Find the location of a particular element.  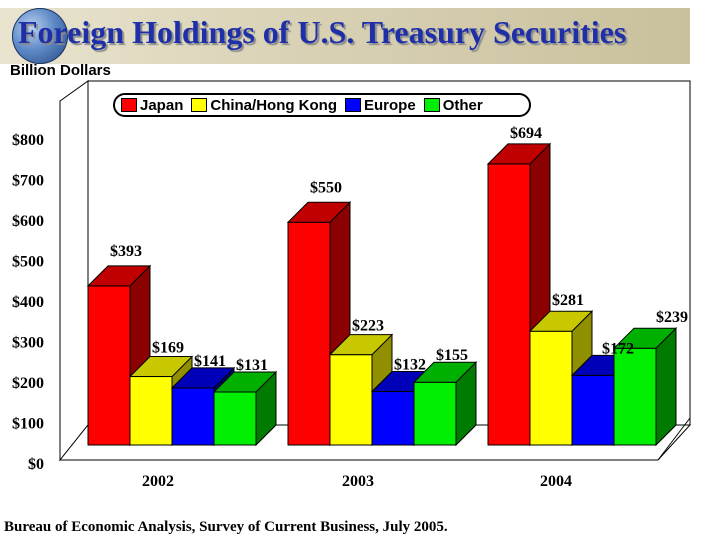

legend-item: China/Hong Kong is located at coordinates (264, 105).